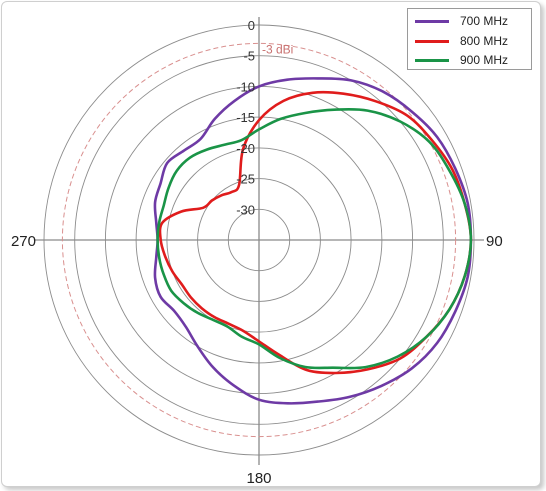 The width and height of the screenshot is (546, 491). What do you see at coordinates (23, 241) in the screenshot?
I see `angle-label-270: 270` at bounding box center [23, 241].